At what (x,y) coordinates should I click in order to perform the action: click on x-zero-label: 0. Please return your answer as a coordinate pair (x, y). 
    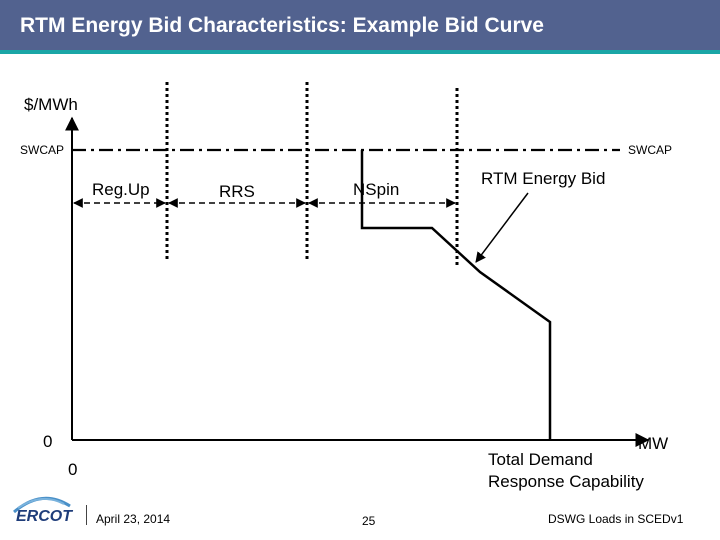
    Looking at the image, I should click on (73, 469).